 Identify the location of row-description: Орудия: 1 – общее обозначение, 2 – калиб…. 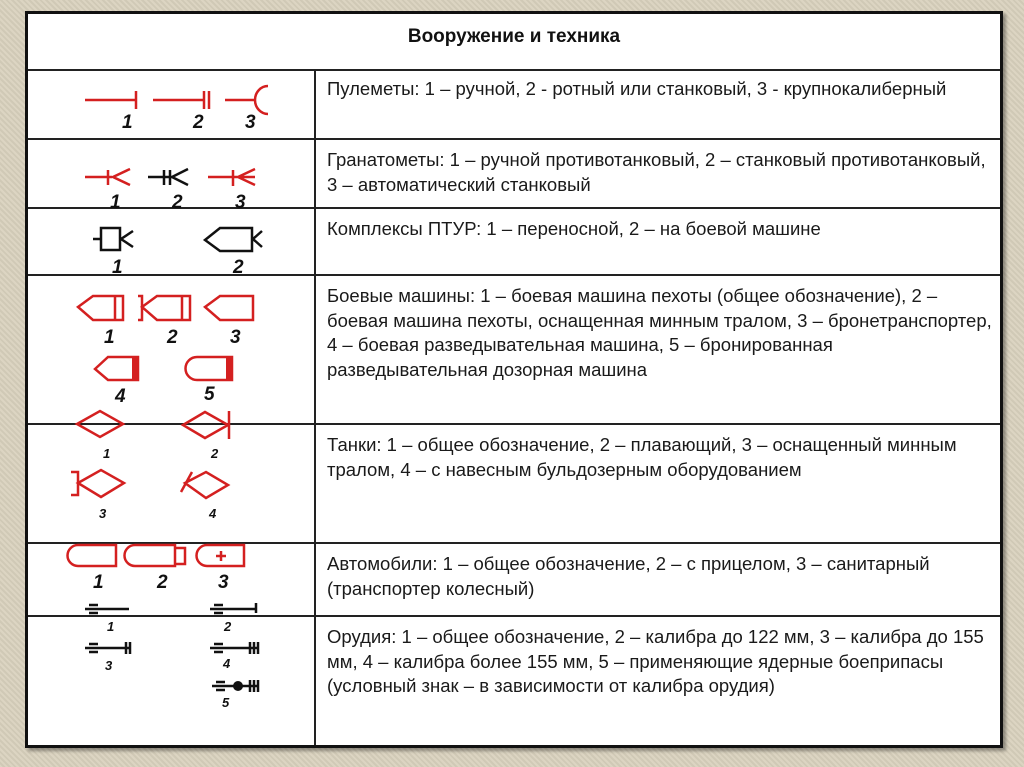
(657, 681).